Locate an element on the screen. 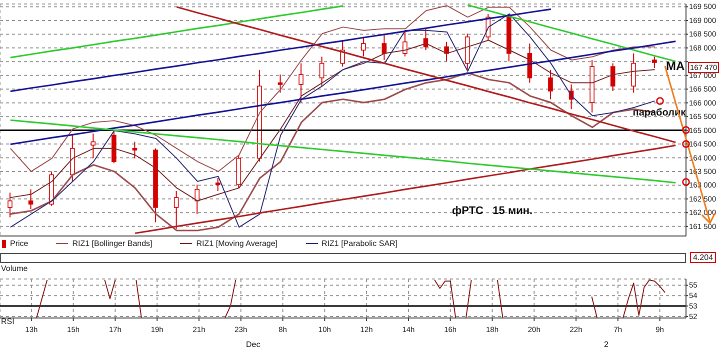 The height and width of the screenshot is (350, 720). text: 2 is located at coordinates (606, 344).